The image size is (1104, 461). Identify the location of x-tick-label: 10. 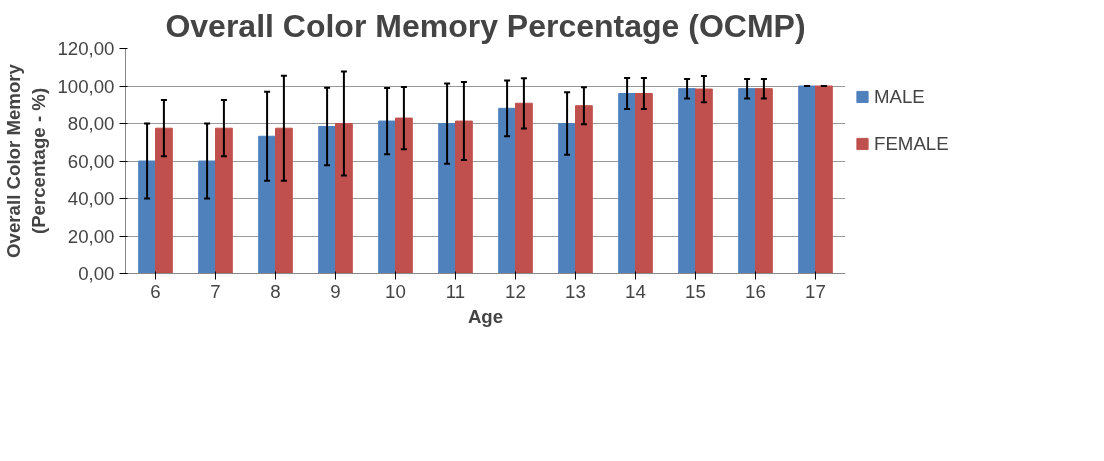
(395, 291).